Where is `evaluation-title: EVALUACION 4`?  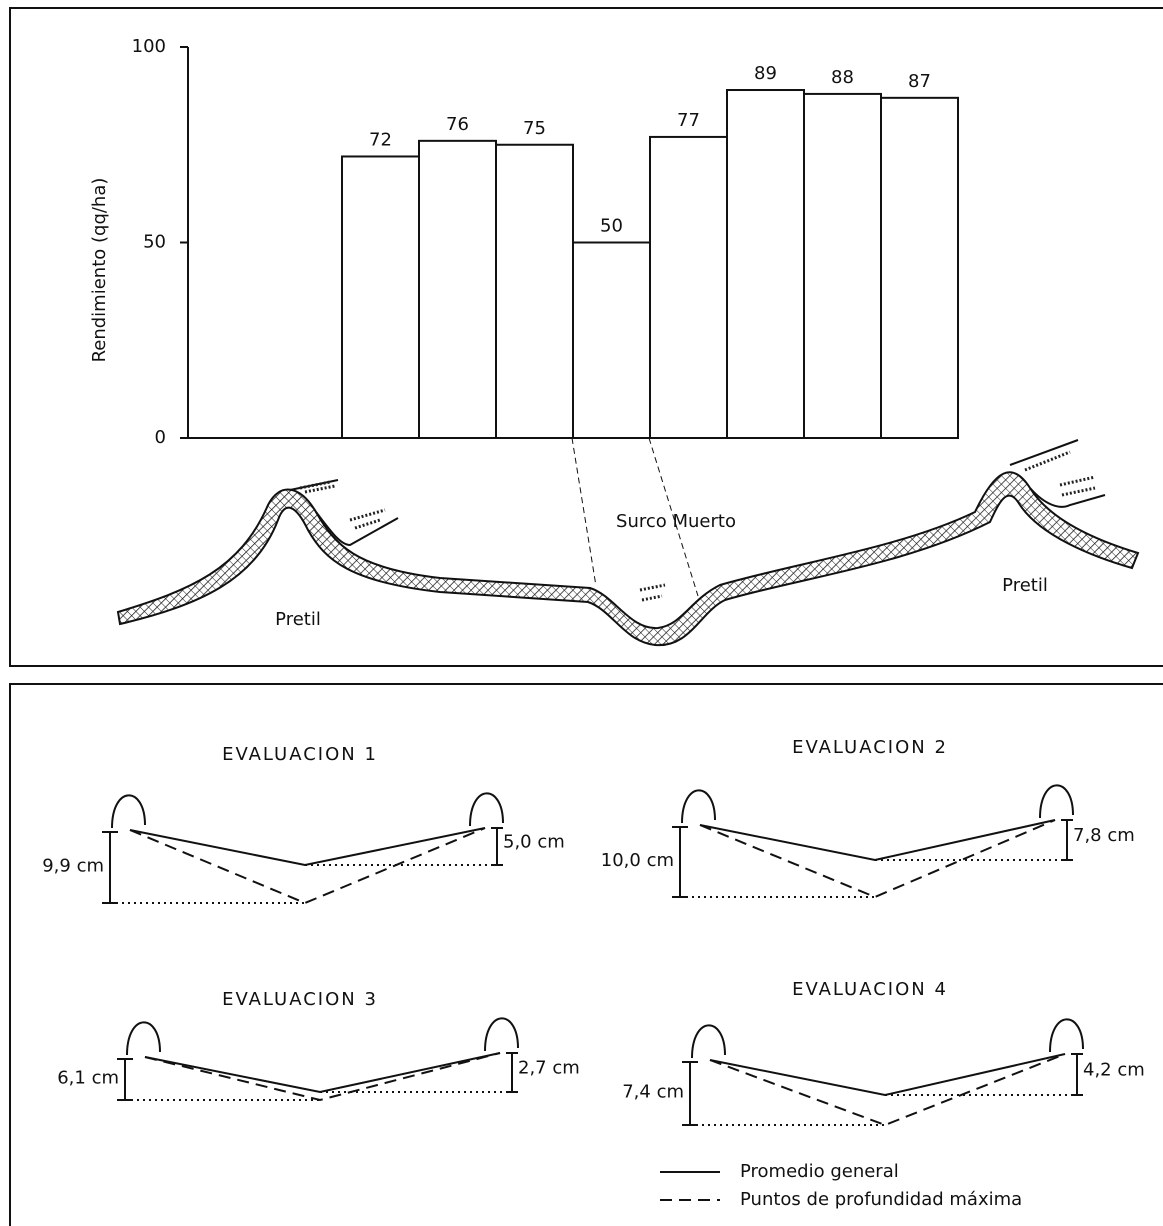
evaluation-title: EVALUACION 4 is located at coordinates (870, 989).